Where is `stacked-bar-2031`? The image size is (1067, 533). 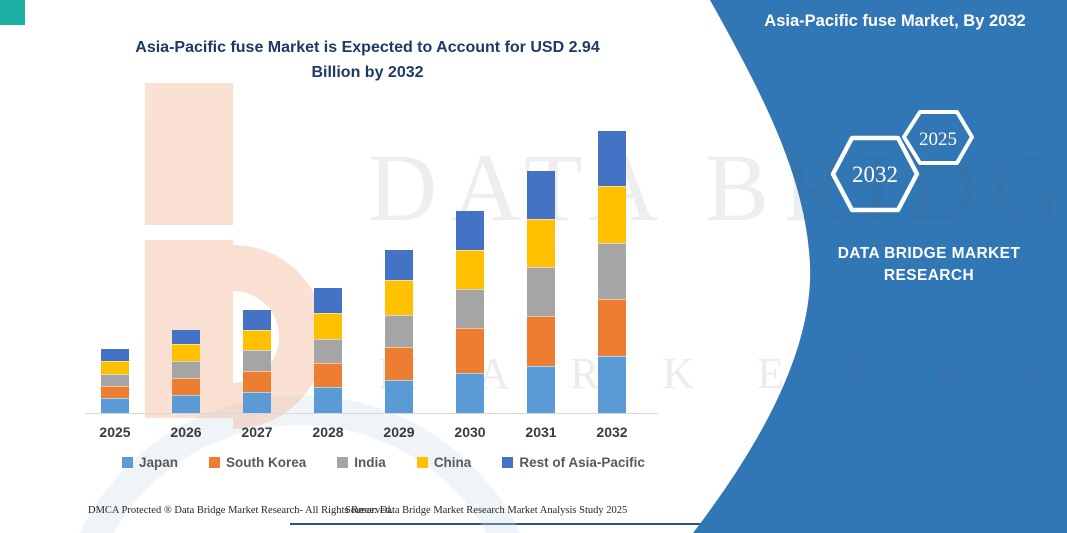 stacked-bar-2031 is located at coordinates (541, 291).